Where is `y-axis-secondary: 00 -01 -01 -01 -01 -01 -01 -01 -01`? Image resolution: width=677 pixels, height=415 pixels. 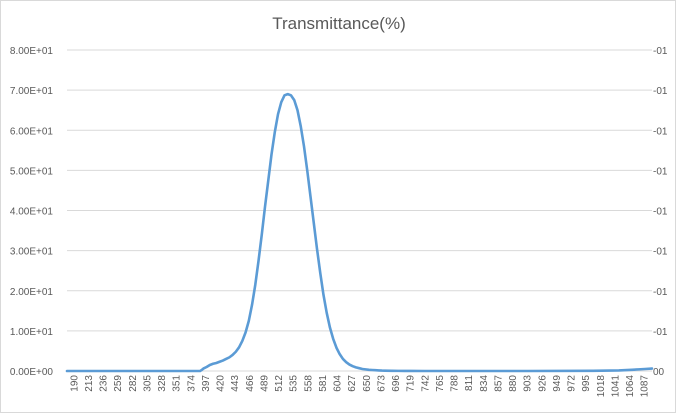 y-axis-secondary: 00 -01 -01 -01 -01 -01 -01 -01 -01 is located at coordinates (660, 212).